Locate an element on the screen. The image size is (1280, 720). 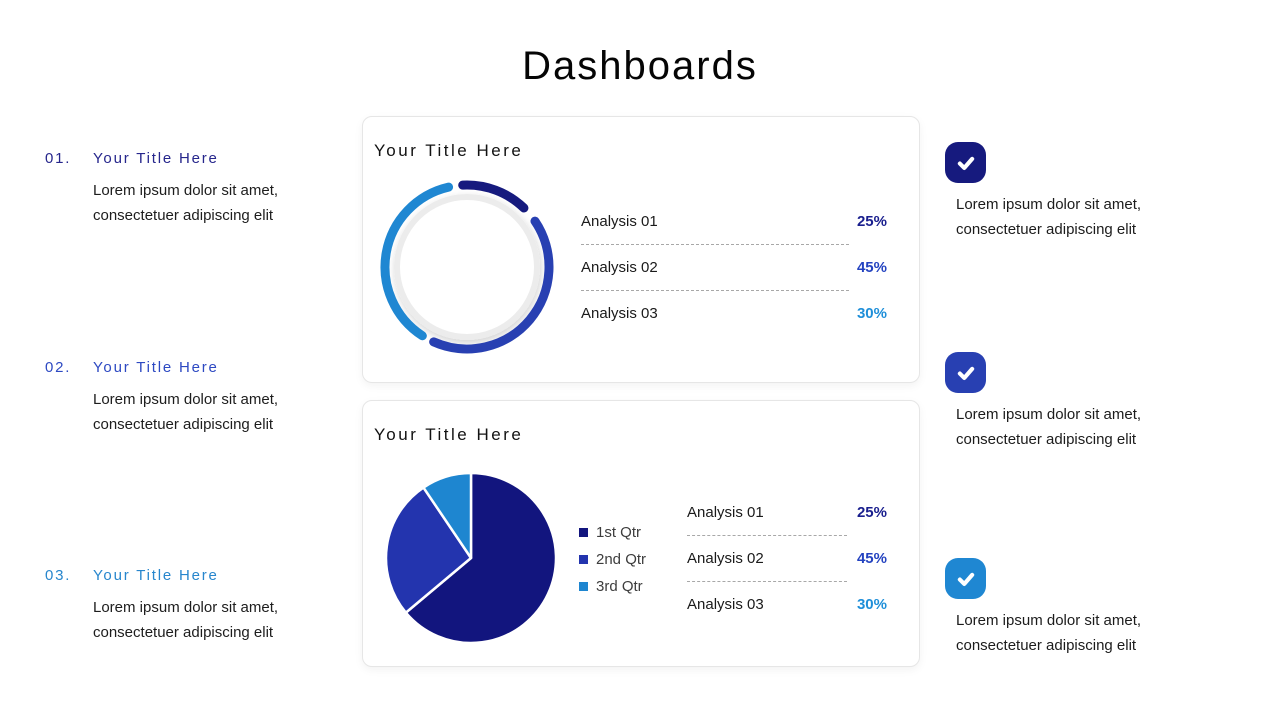
legend-label: 2nd Qtr is located at coordinates (621, 559).